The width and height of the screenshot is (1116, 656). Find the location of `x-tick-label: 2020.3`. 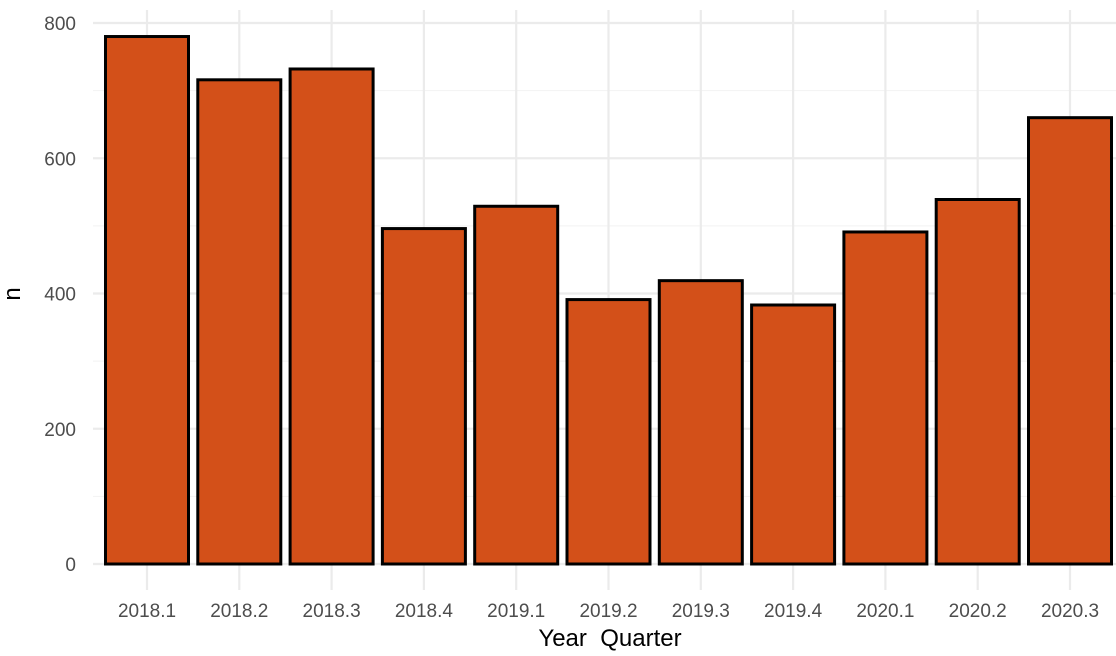

x-tick-label: 2020.3 is located at coordinates (1070, 611).